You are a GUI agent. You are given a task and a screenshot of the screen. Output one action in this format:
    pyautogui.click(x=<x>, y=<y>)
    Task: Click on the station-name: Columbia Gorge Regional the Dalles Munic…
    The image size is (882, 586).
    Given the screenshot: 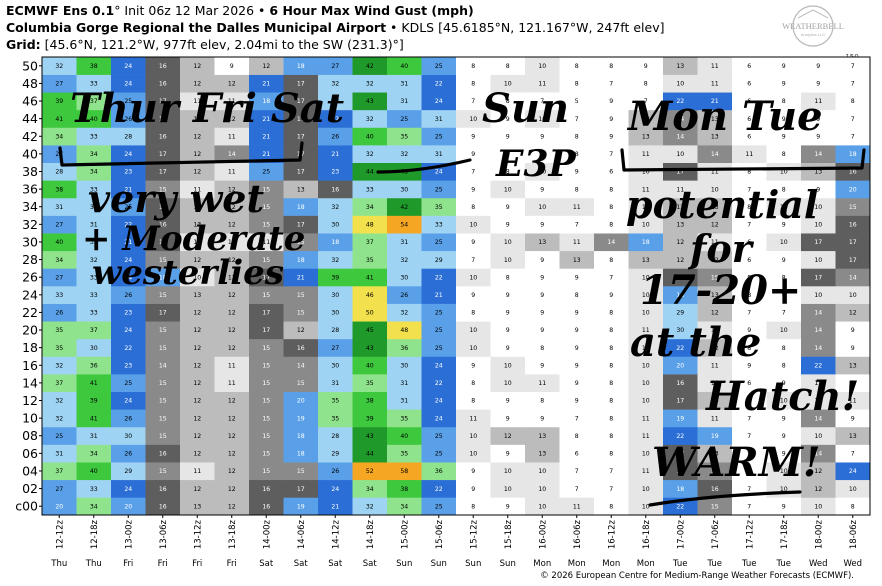 What is the action you would take?
    pyautogui.click(x=196, y=27)
    